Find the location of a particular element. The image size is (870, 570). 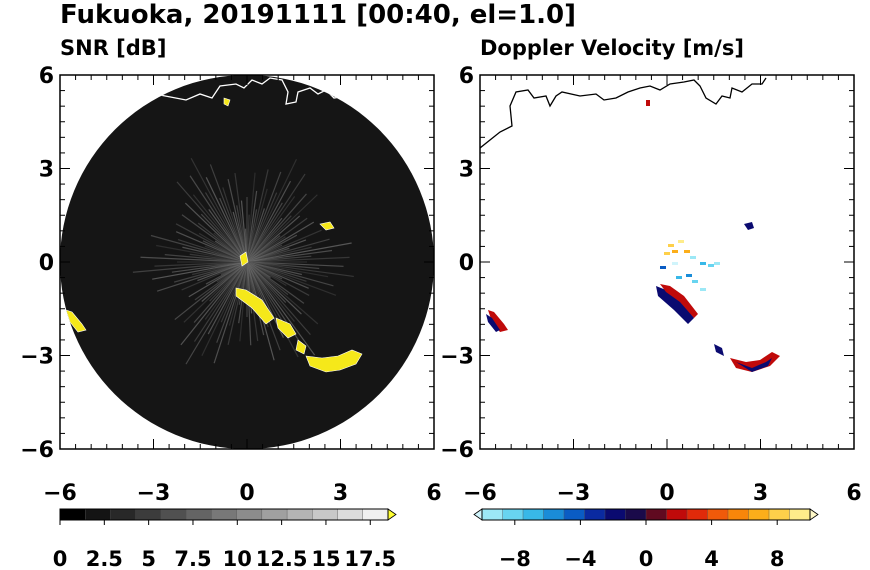

x-tick-label: −6 is located at coordinates (480, 493).